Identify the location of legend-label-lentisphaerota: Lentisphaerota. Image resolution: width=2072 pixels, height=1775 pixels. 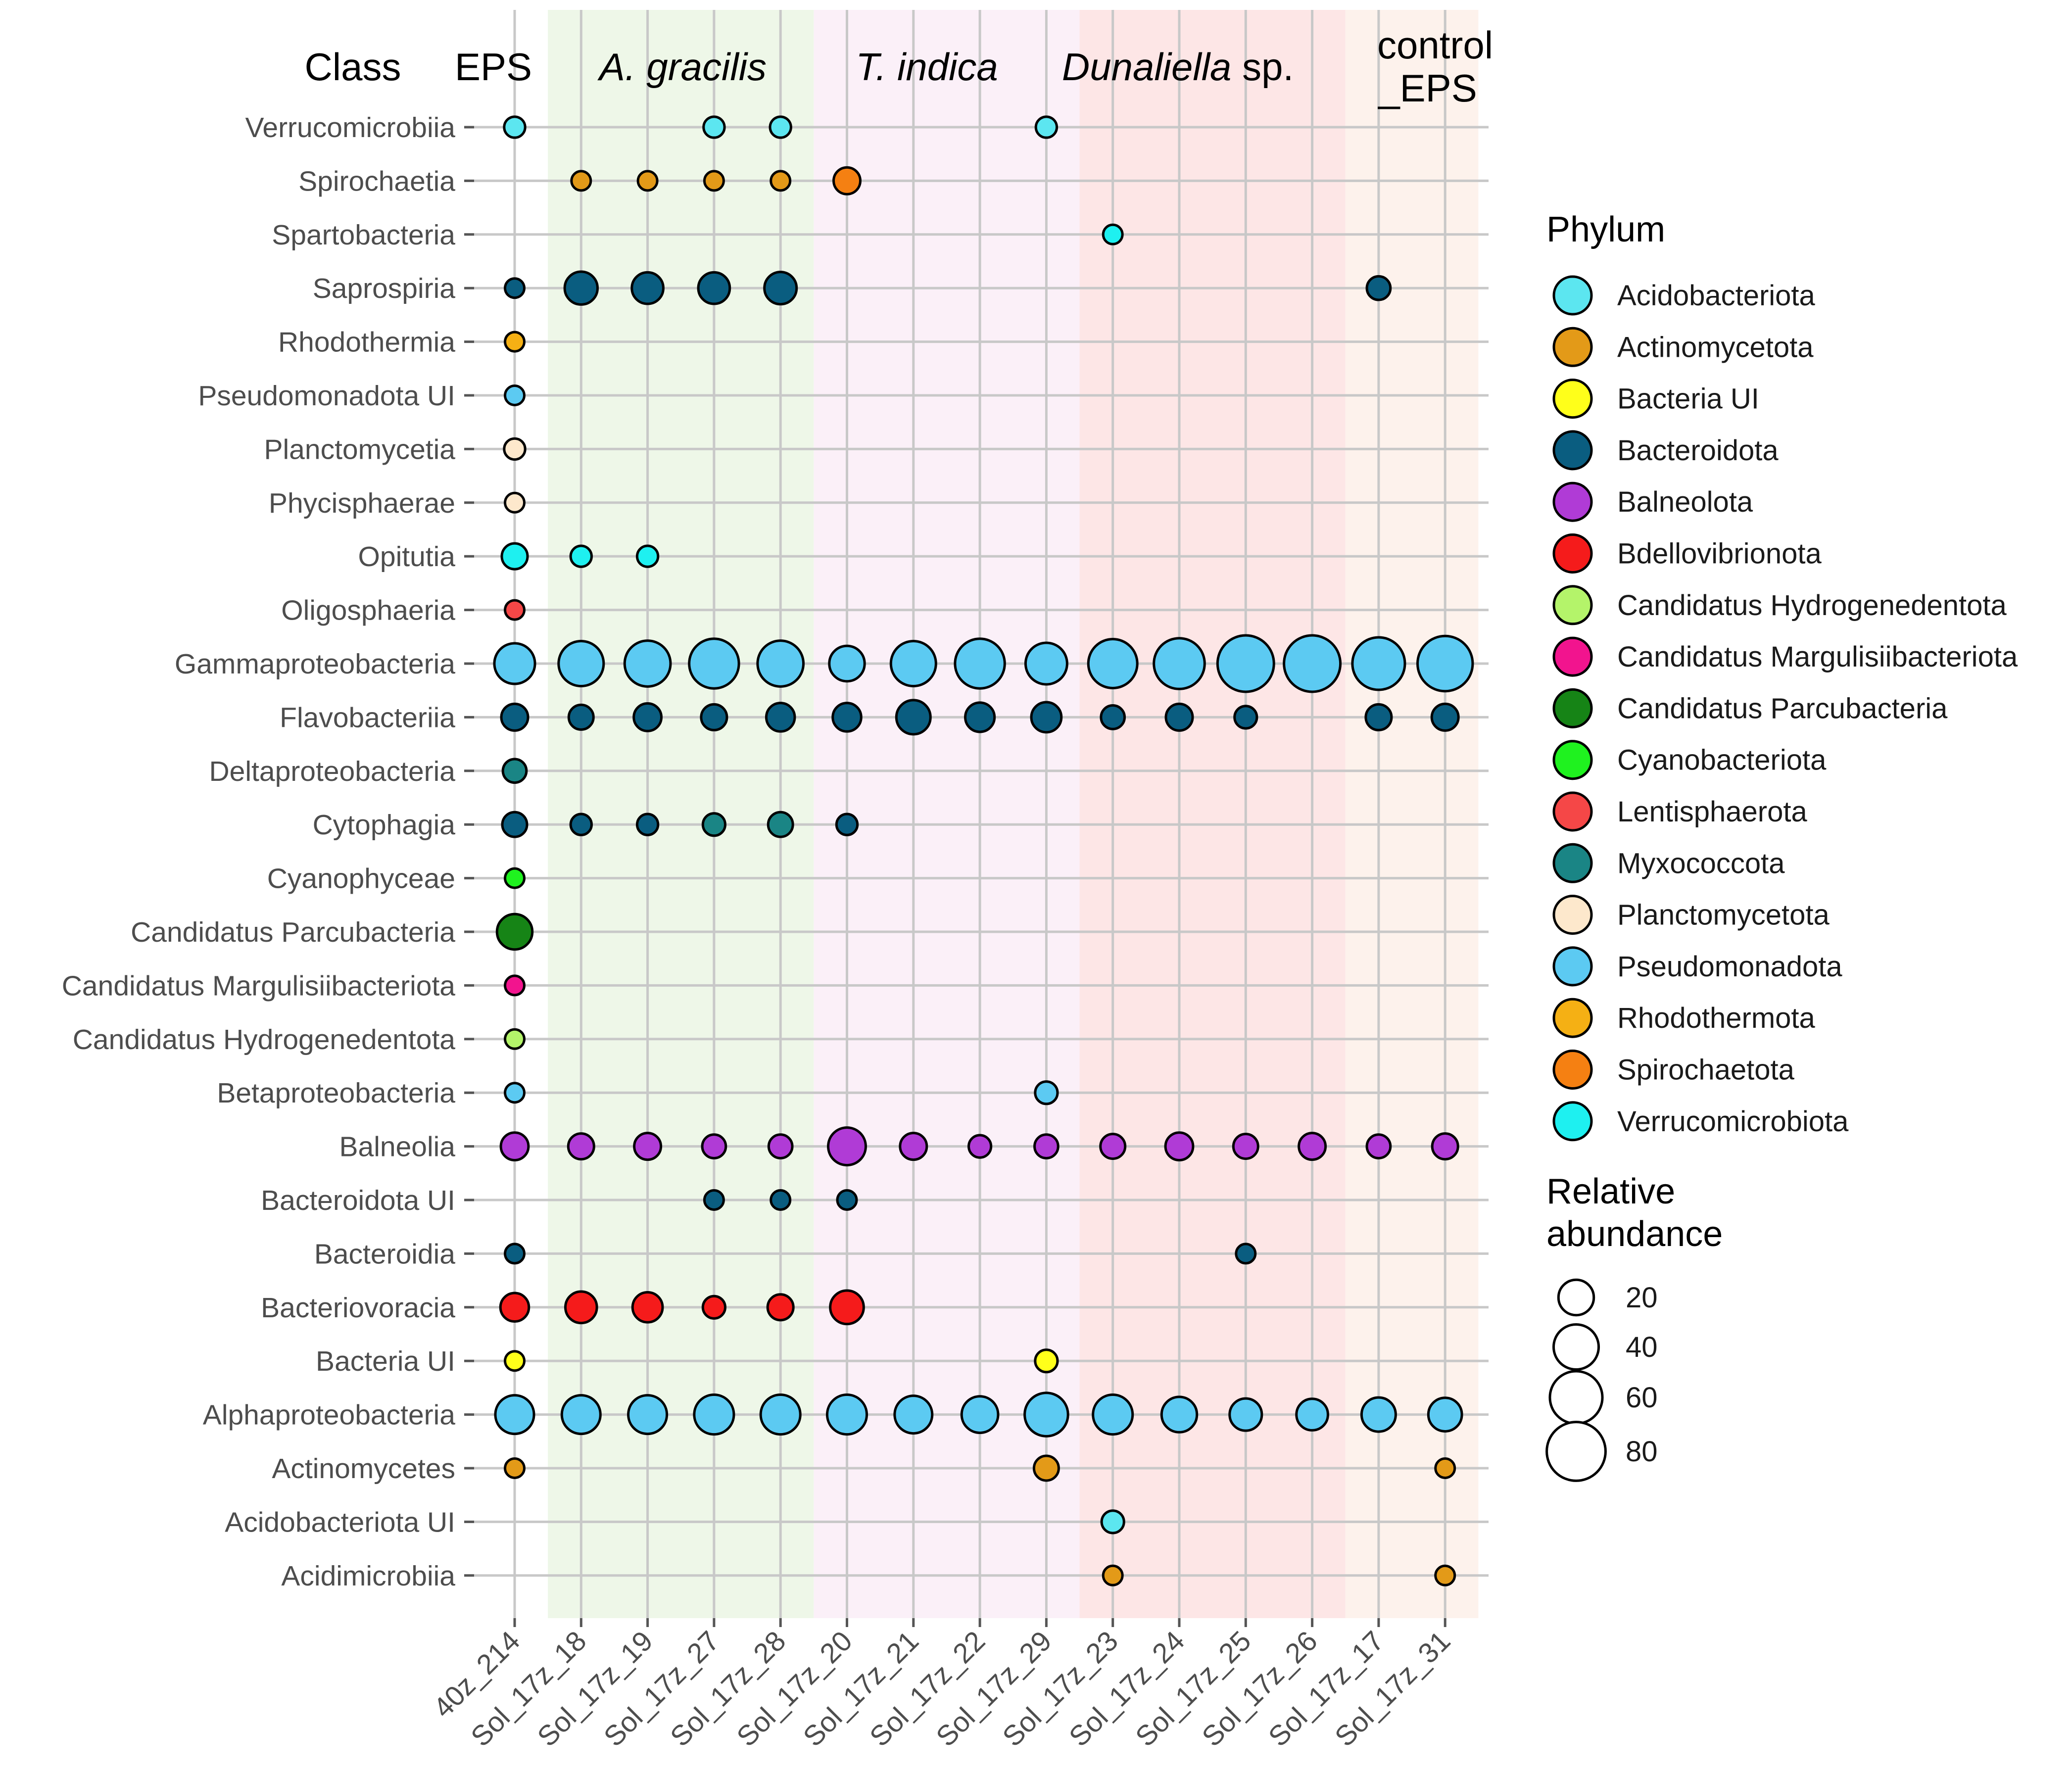
(1712, 812).